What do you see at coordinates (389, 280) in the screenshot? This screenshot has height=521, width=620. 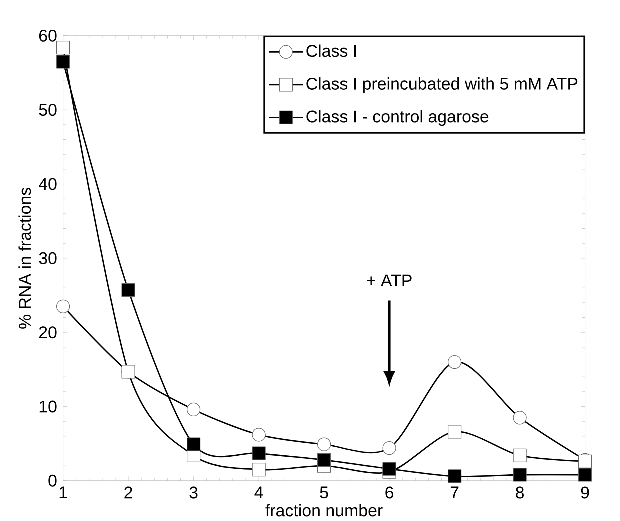 I see `annotation: + ATP` at bounding box center [389, 280].